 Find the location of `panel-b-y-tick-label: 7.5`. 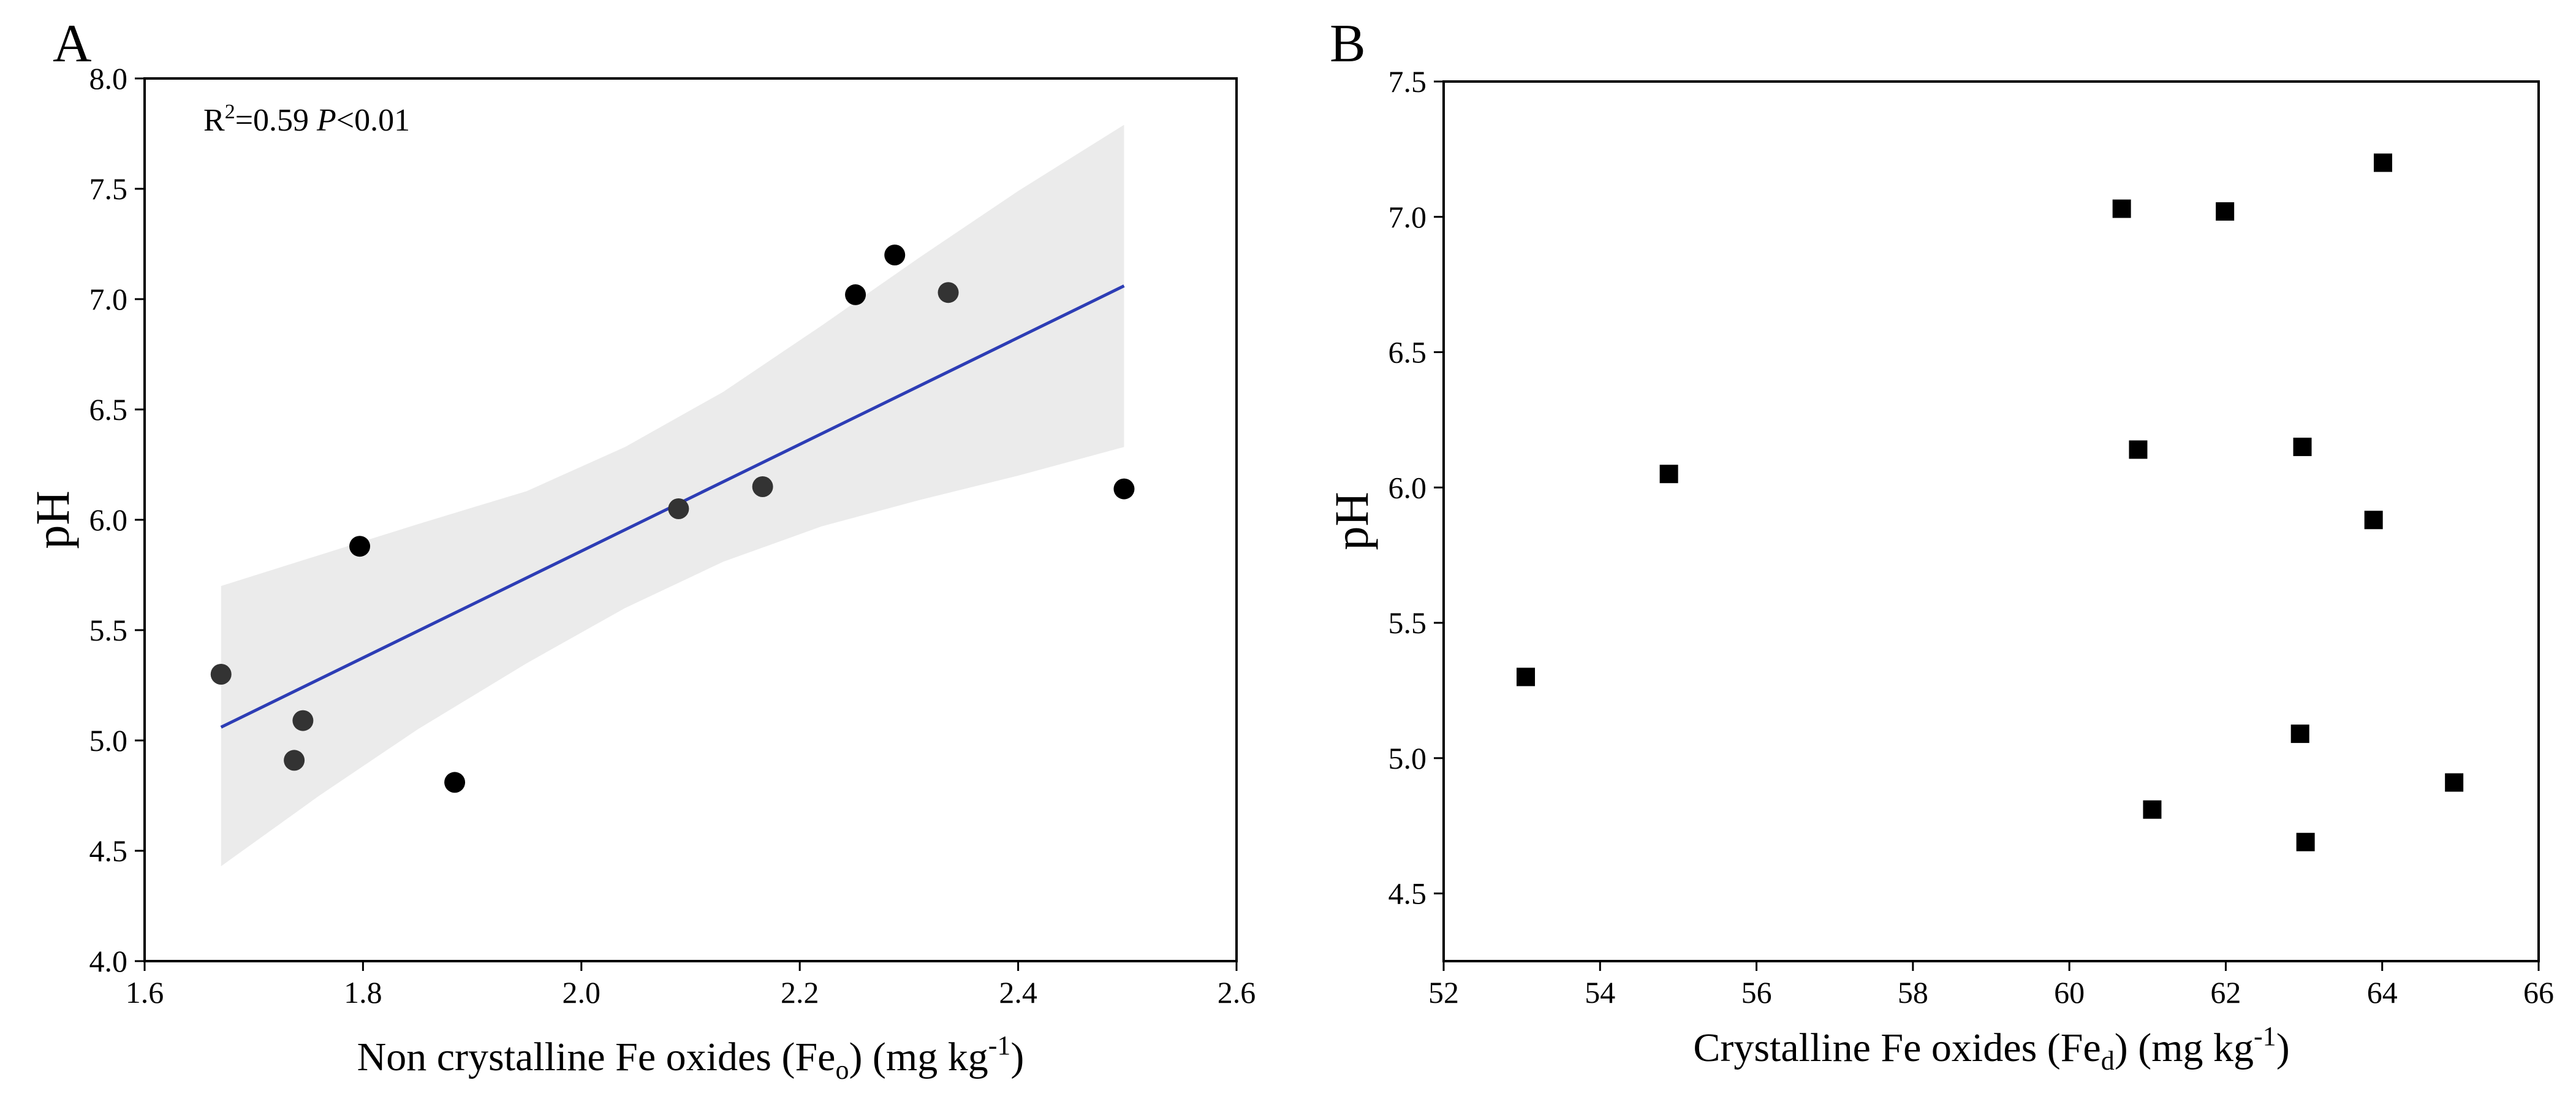

panel-b-y-tick-label: 7.5 is located at coordinates (1407, 81).